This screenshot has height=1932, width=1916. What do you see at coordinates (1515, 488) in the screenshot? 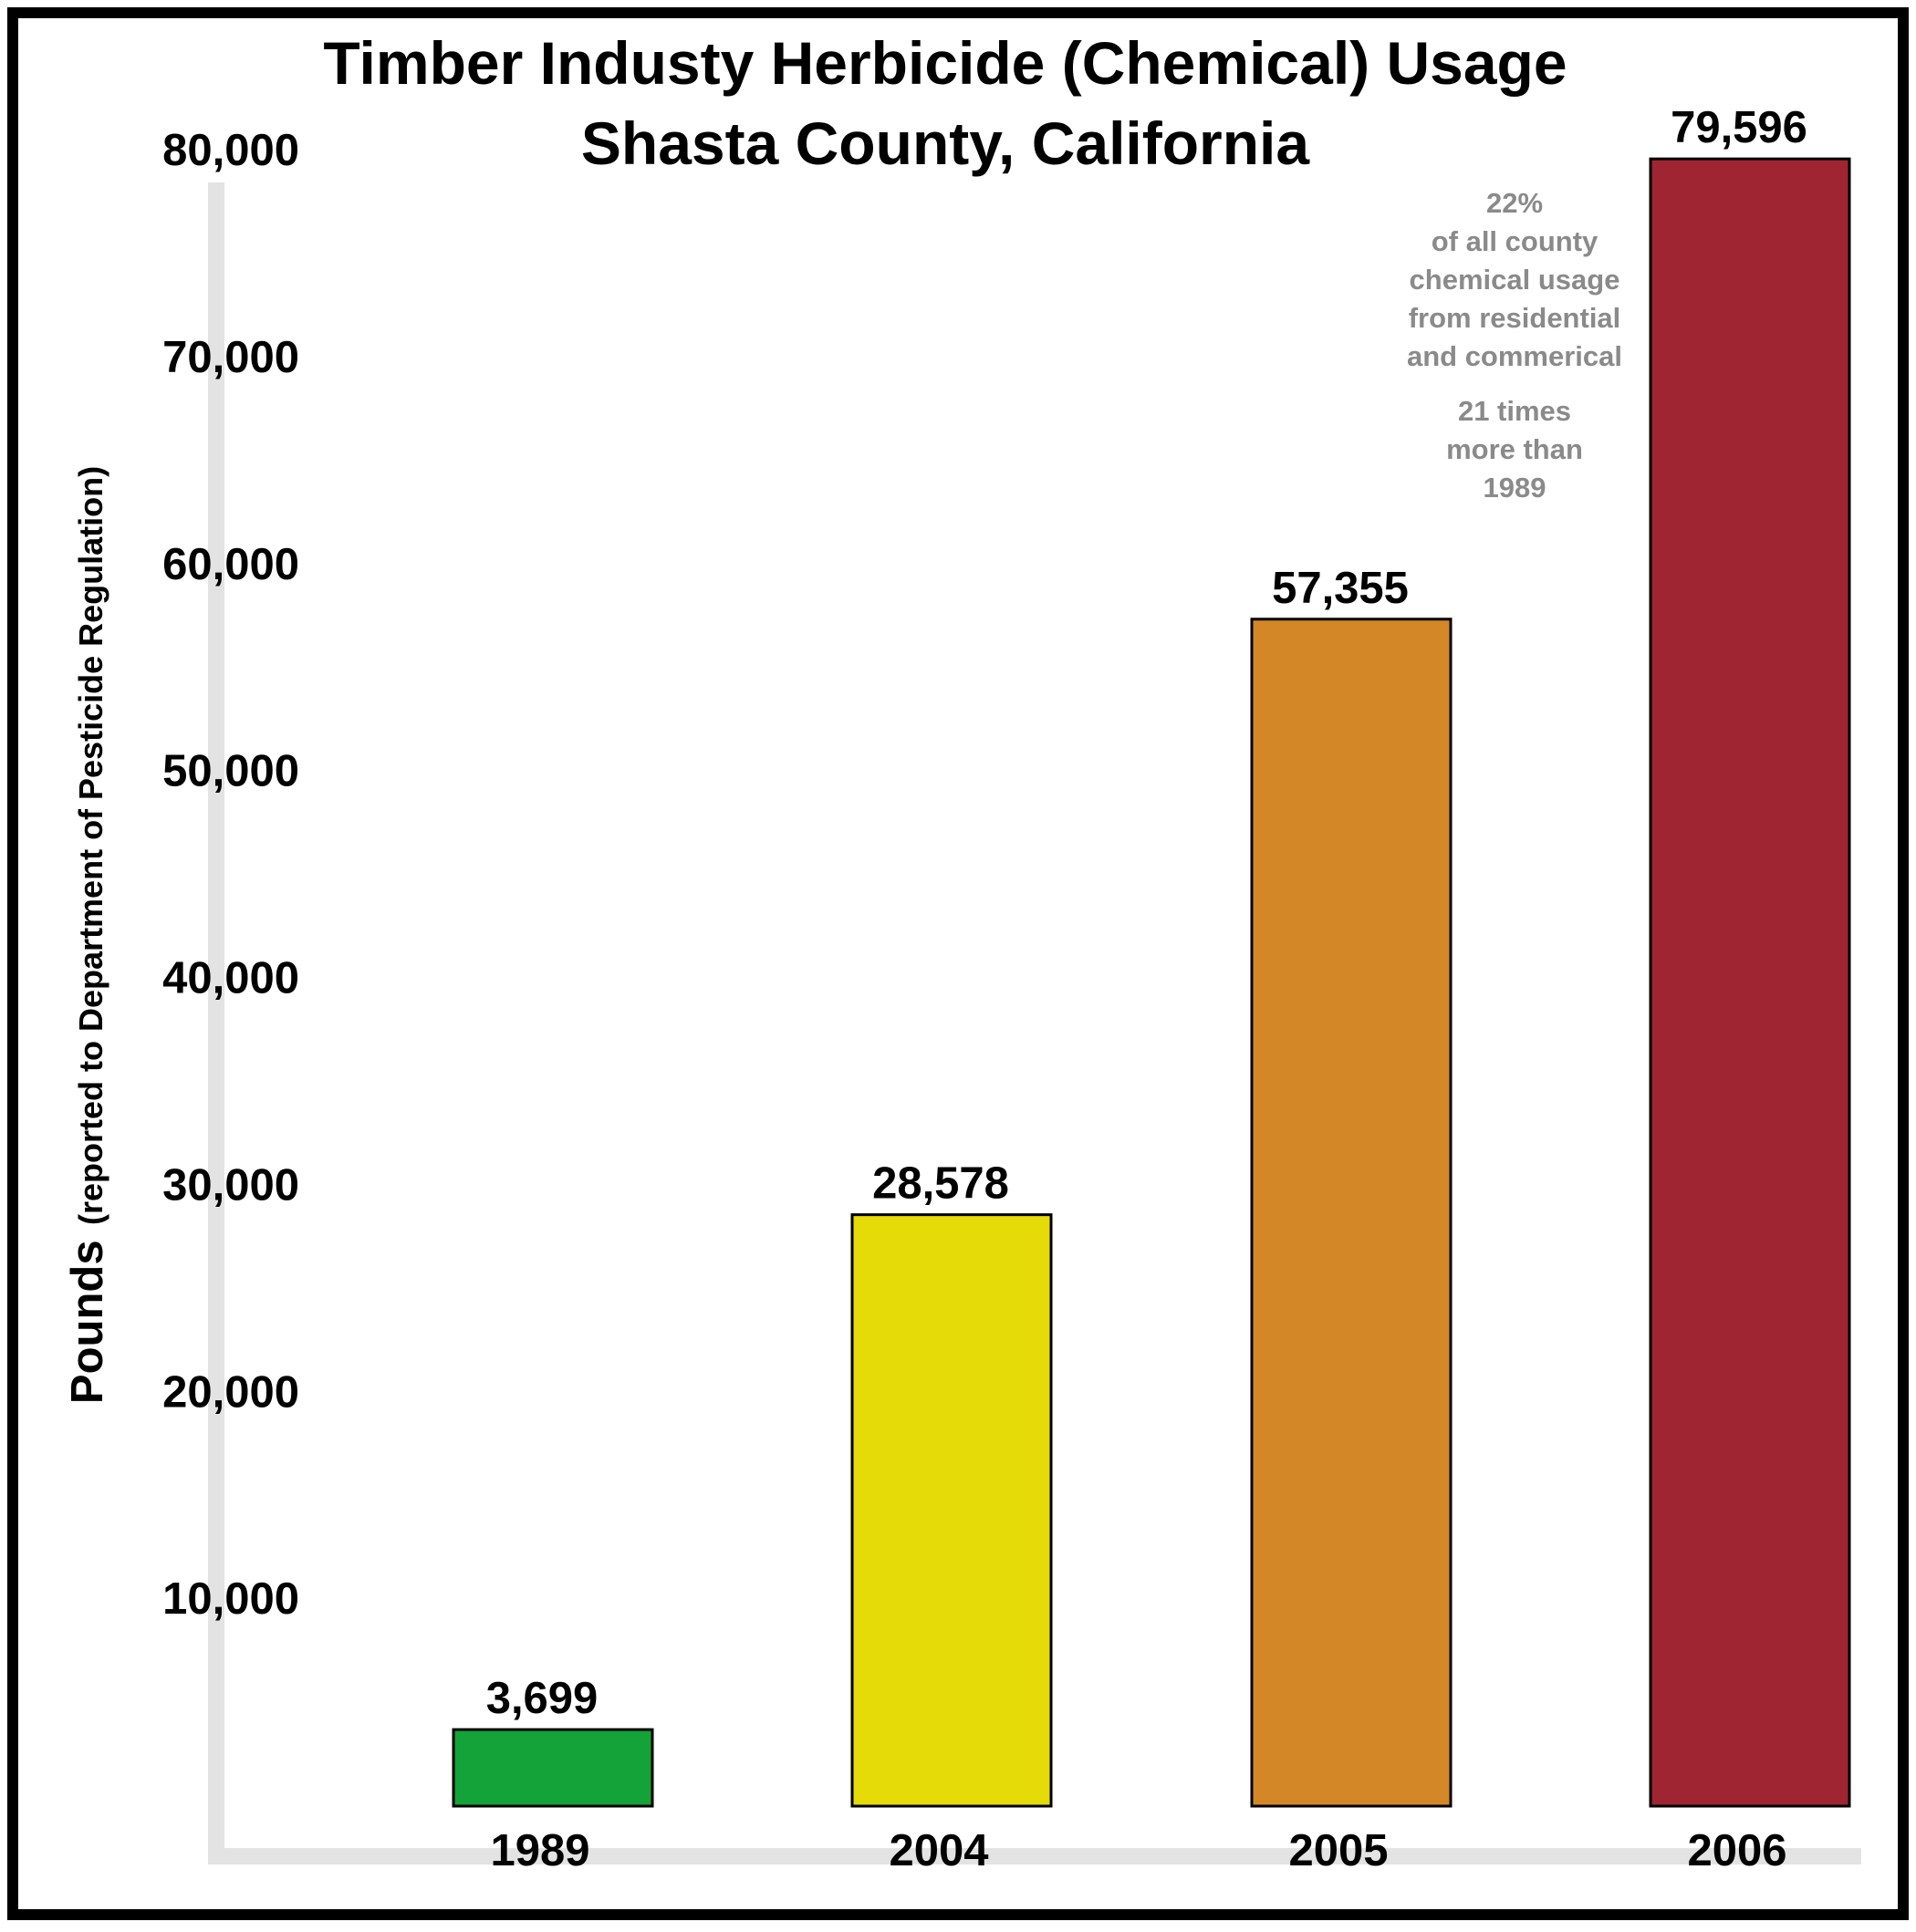
I see `annotation-line: 1989` at bounding box center [1515, 488].